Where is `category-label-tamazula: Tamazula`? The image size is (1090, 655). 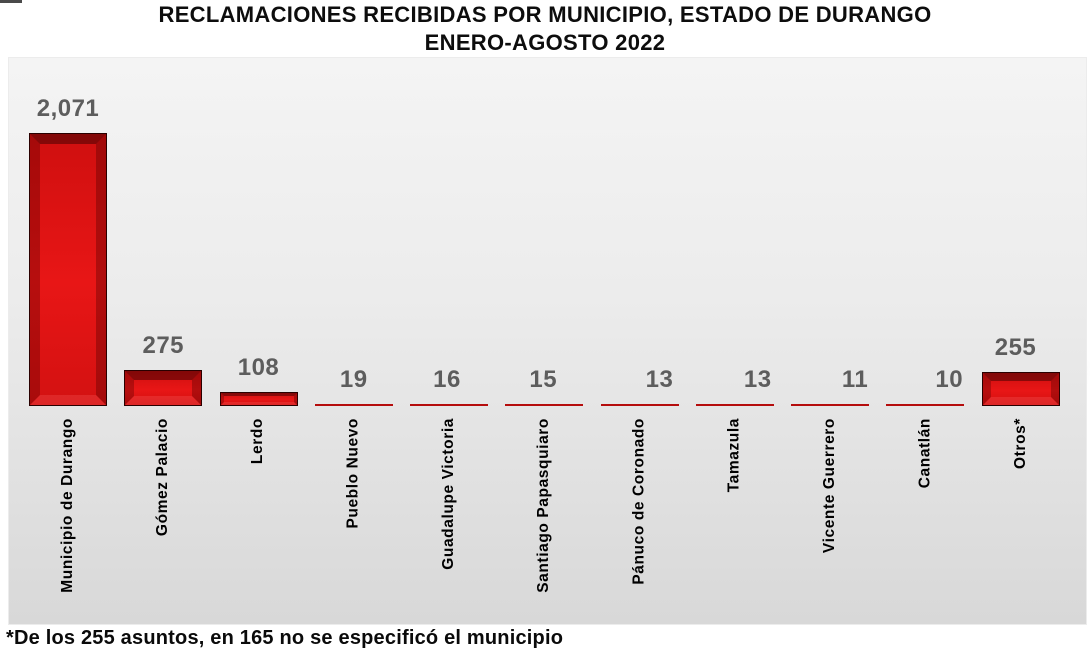
category-label-tamazula: Tamazula is located at coordinates (734, 455).